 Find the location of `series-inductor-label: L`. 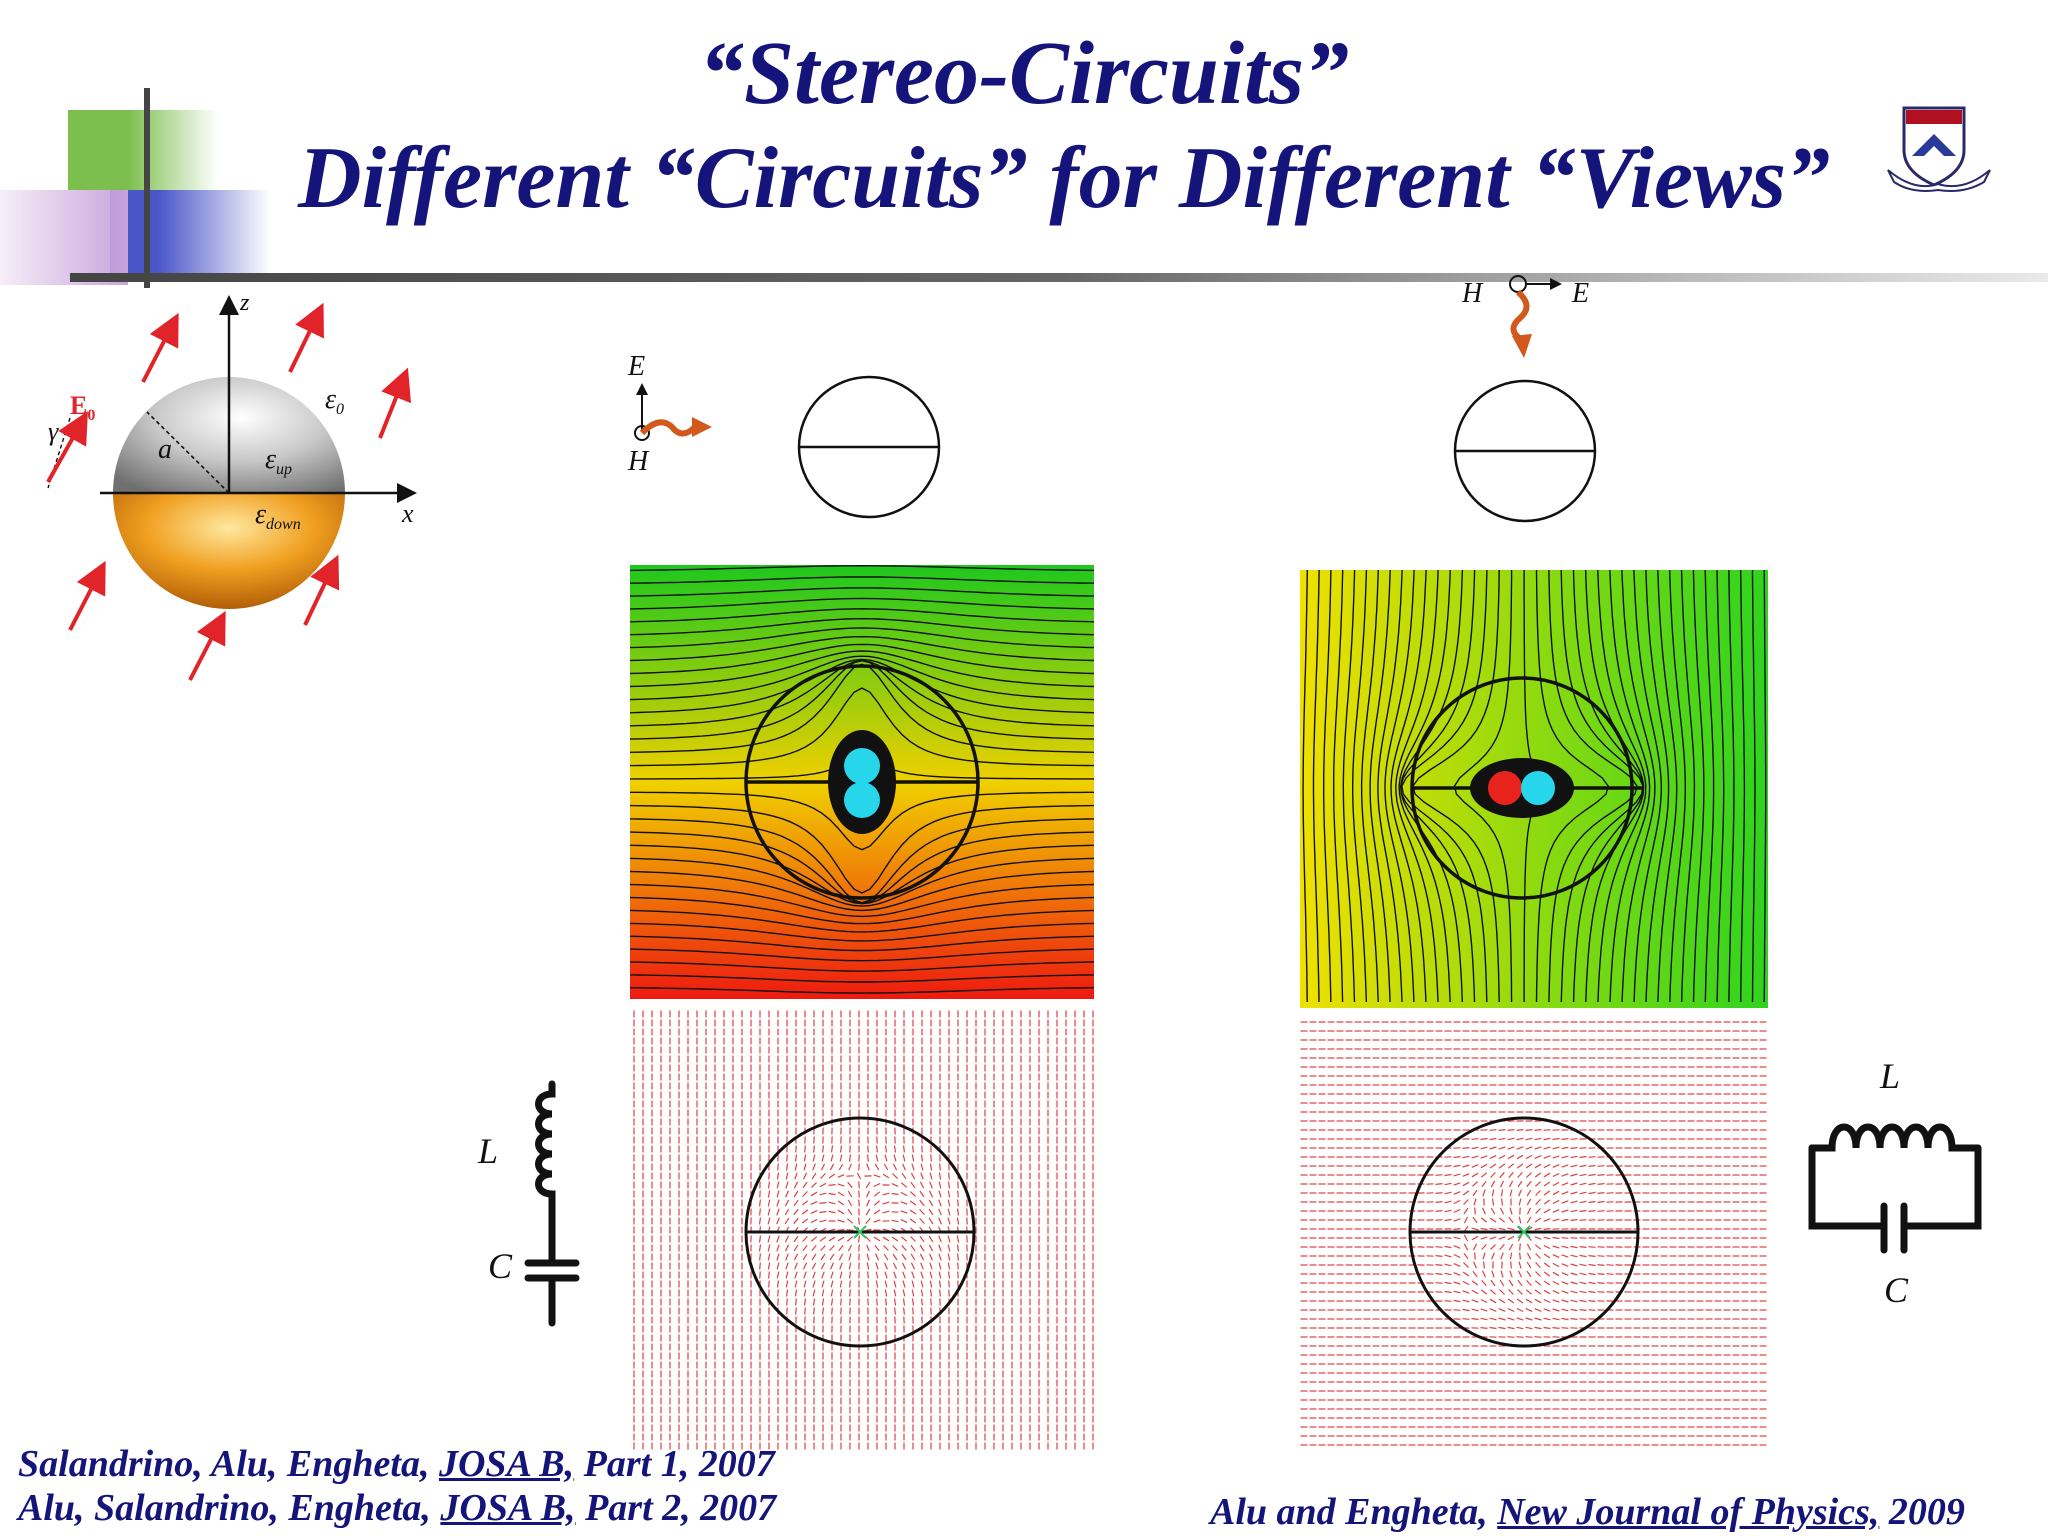

series-inductor-label: L is located at coordinates (487, 1151).